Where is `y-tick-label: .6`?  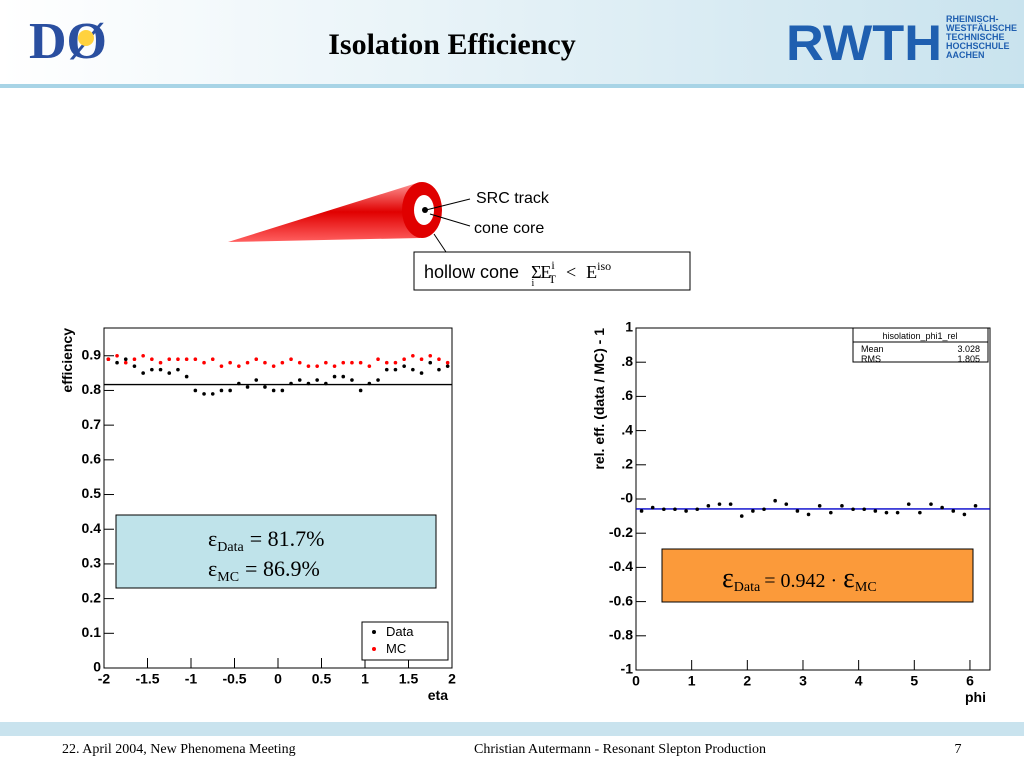 y-tick-label: .6 is located at coordinates (627, 395).